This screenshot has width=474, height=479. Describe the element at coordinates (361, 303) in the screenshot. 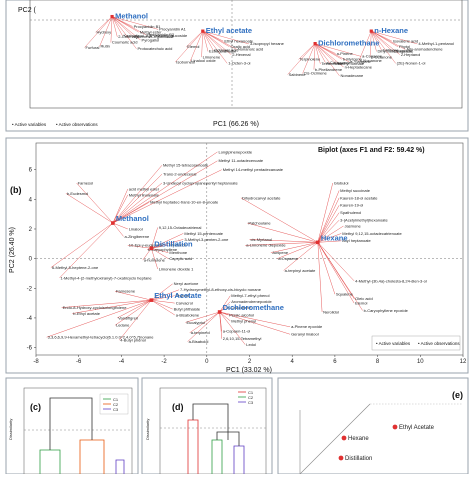

I see `panel-b-compound-elemol: Elemol` at that location.